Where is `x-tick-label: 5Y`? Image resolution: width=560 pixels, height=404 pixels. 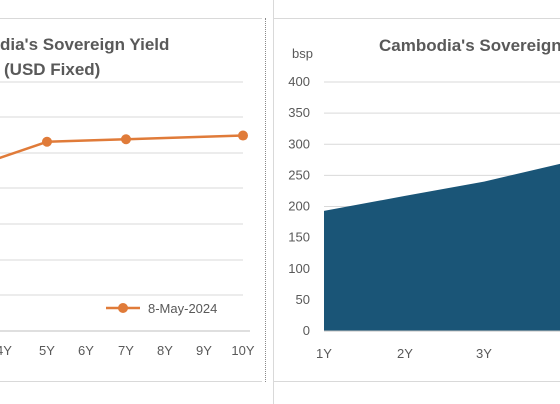
x-tick-label: 5Y is located at coordinates (47, 350).